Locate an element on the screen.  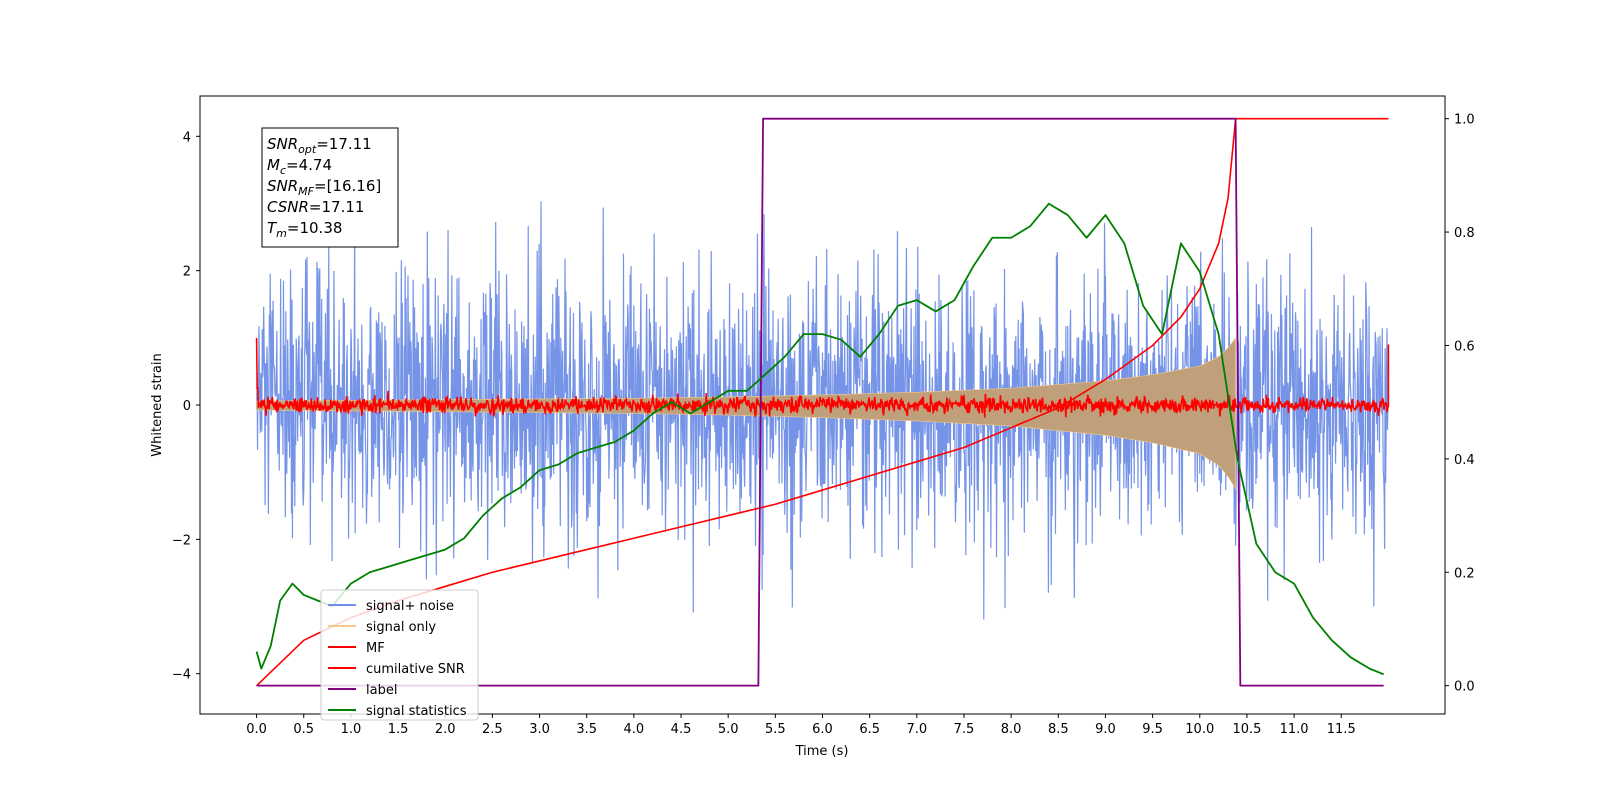
series-signal-only-fill is located at coordinates (746, 413).